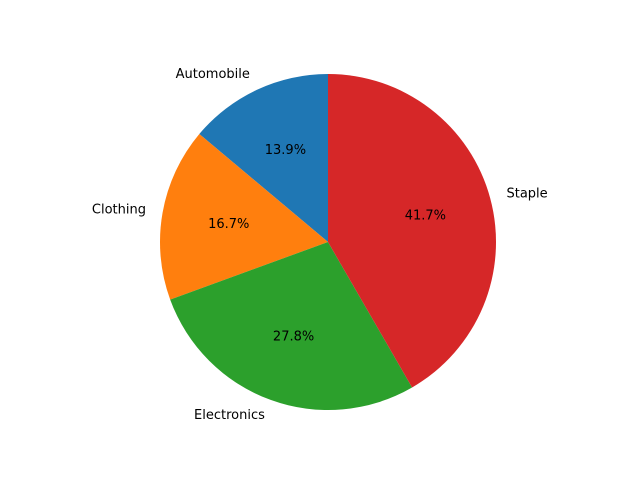 Image resolution: width=640 pixels, height=480 pixels. What do you see at coordinates (526, 194) in the screenshot?
I see `slice-label-staple: Staple` at bounding box center [526, 194].